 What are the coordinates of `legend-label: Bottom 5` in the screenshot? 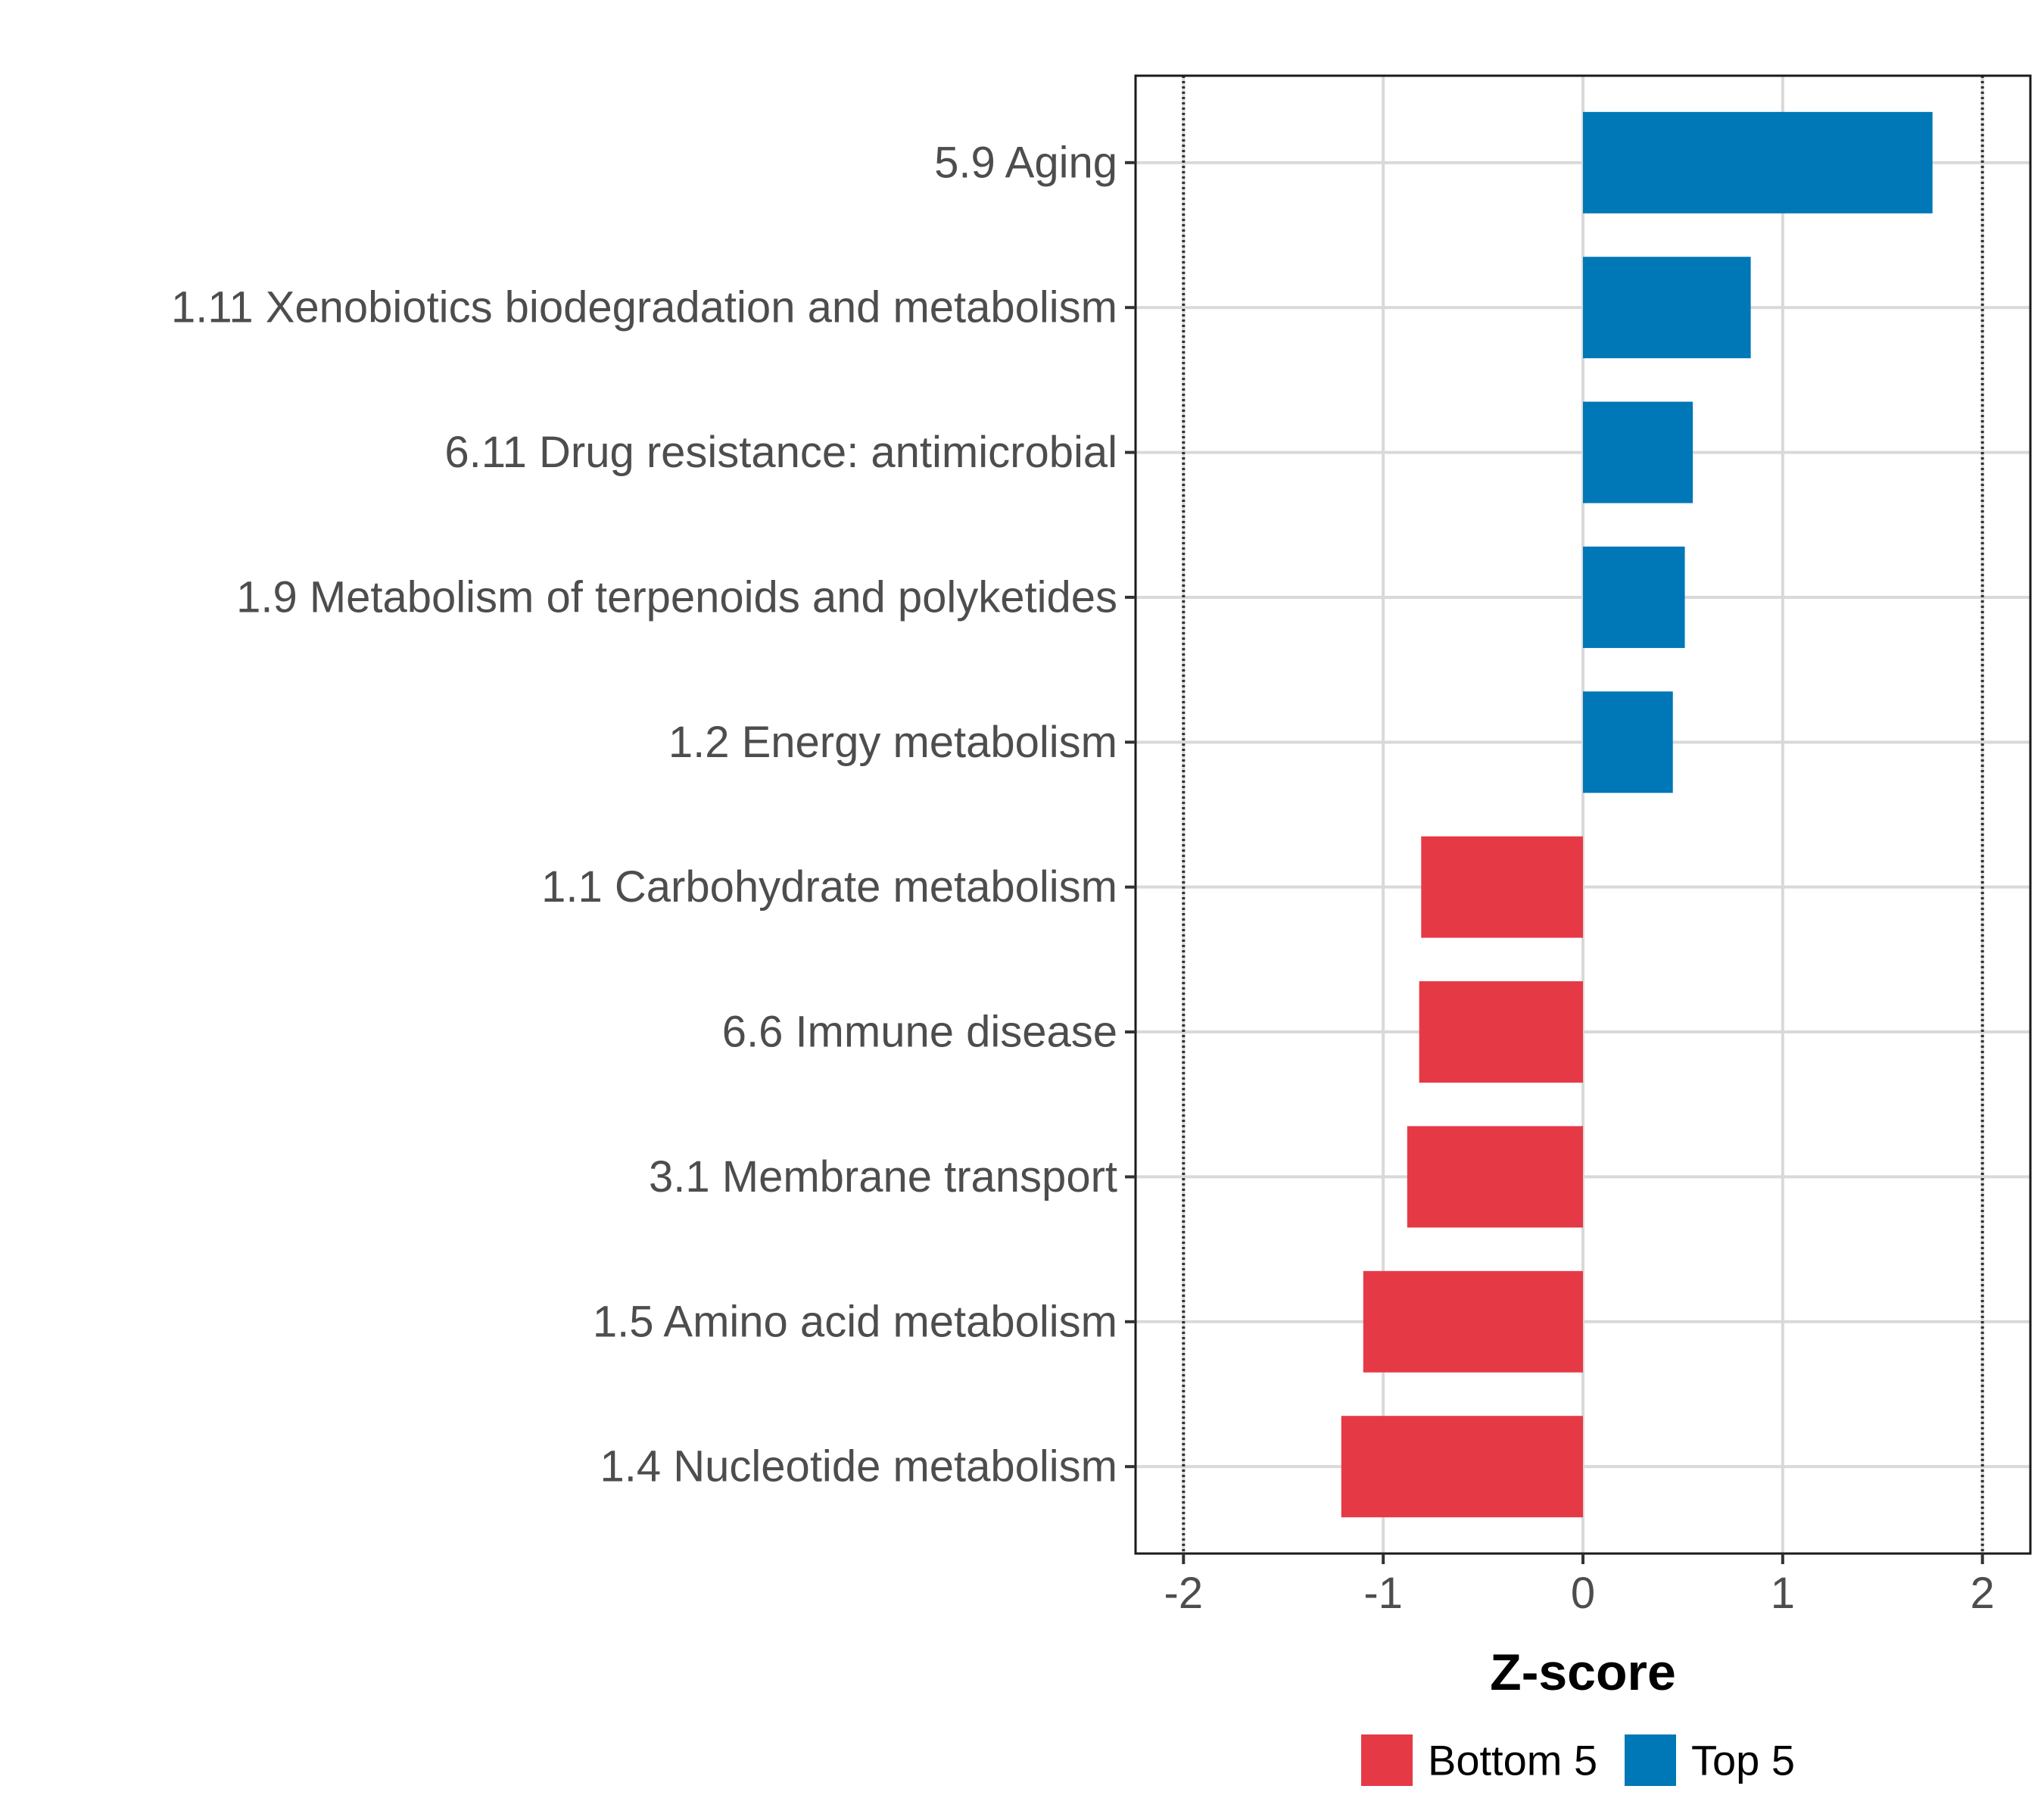 It's located at (1512, 1760).